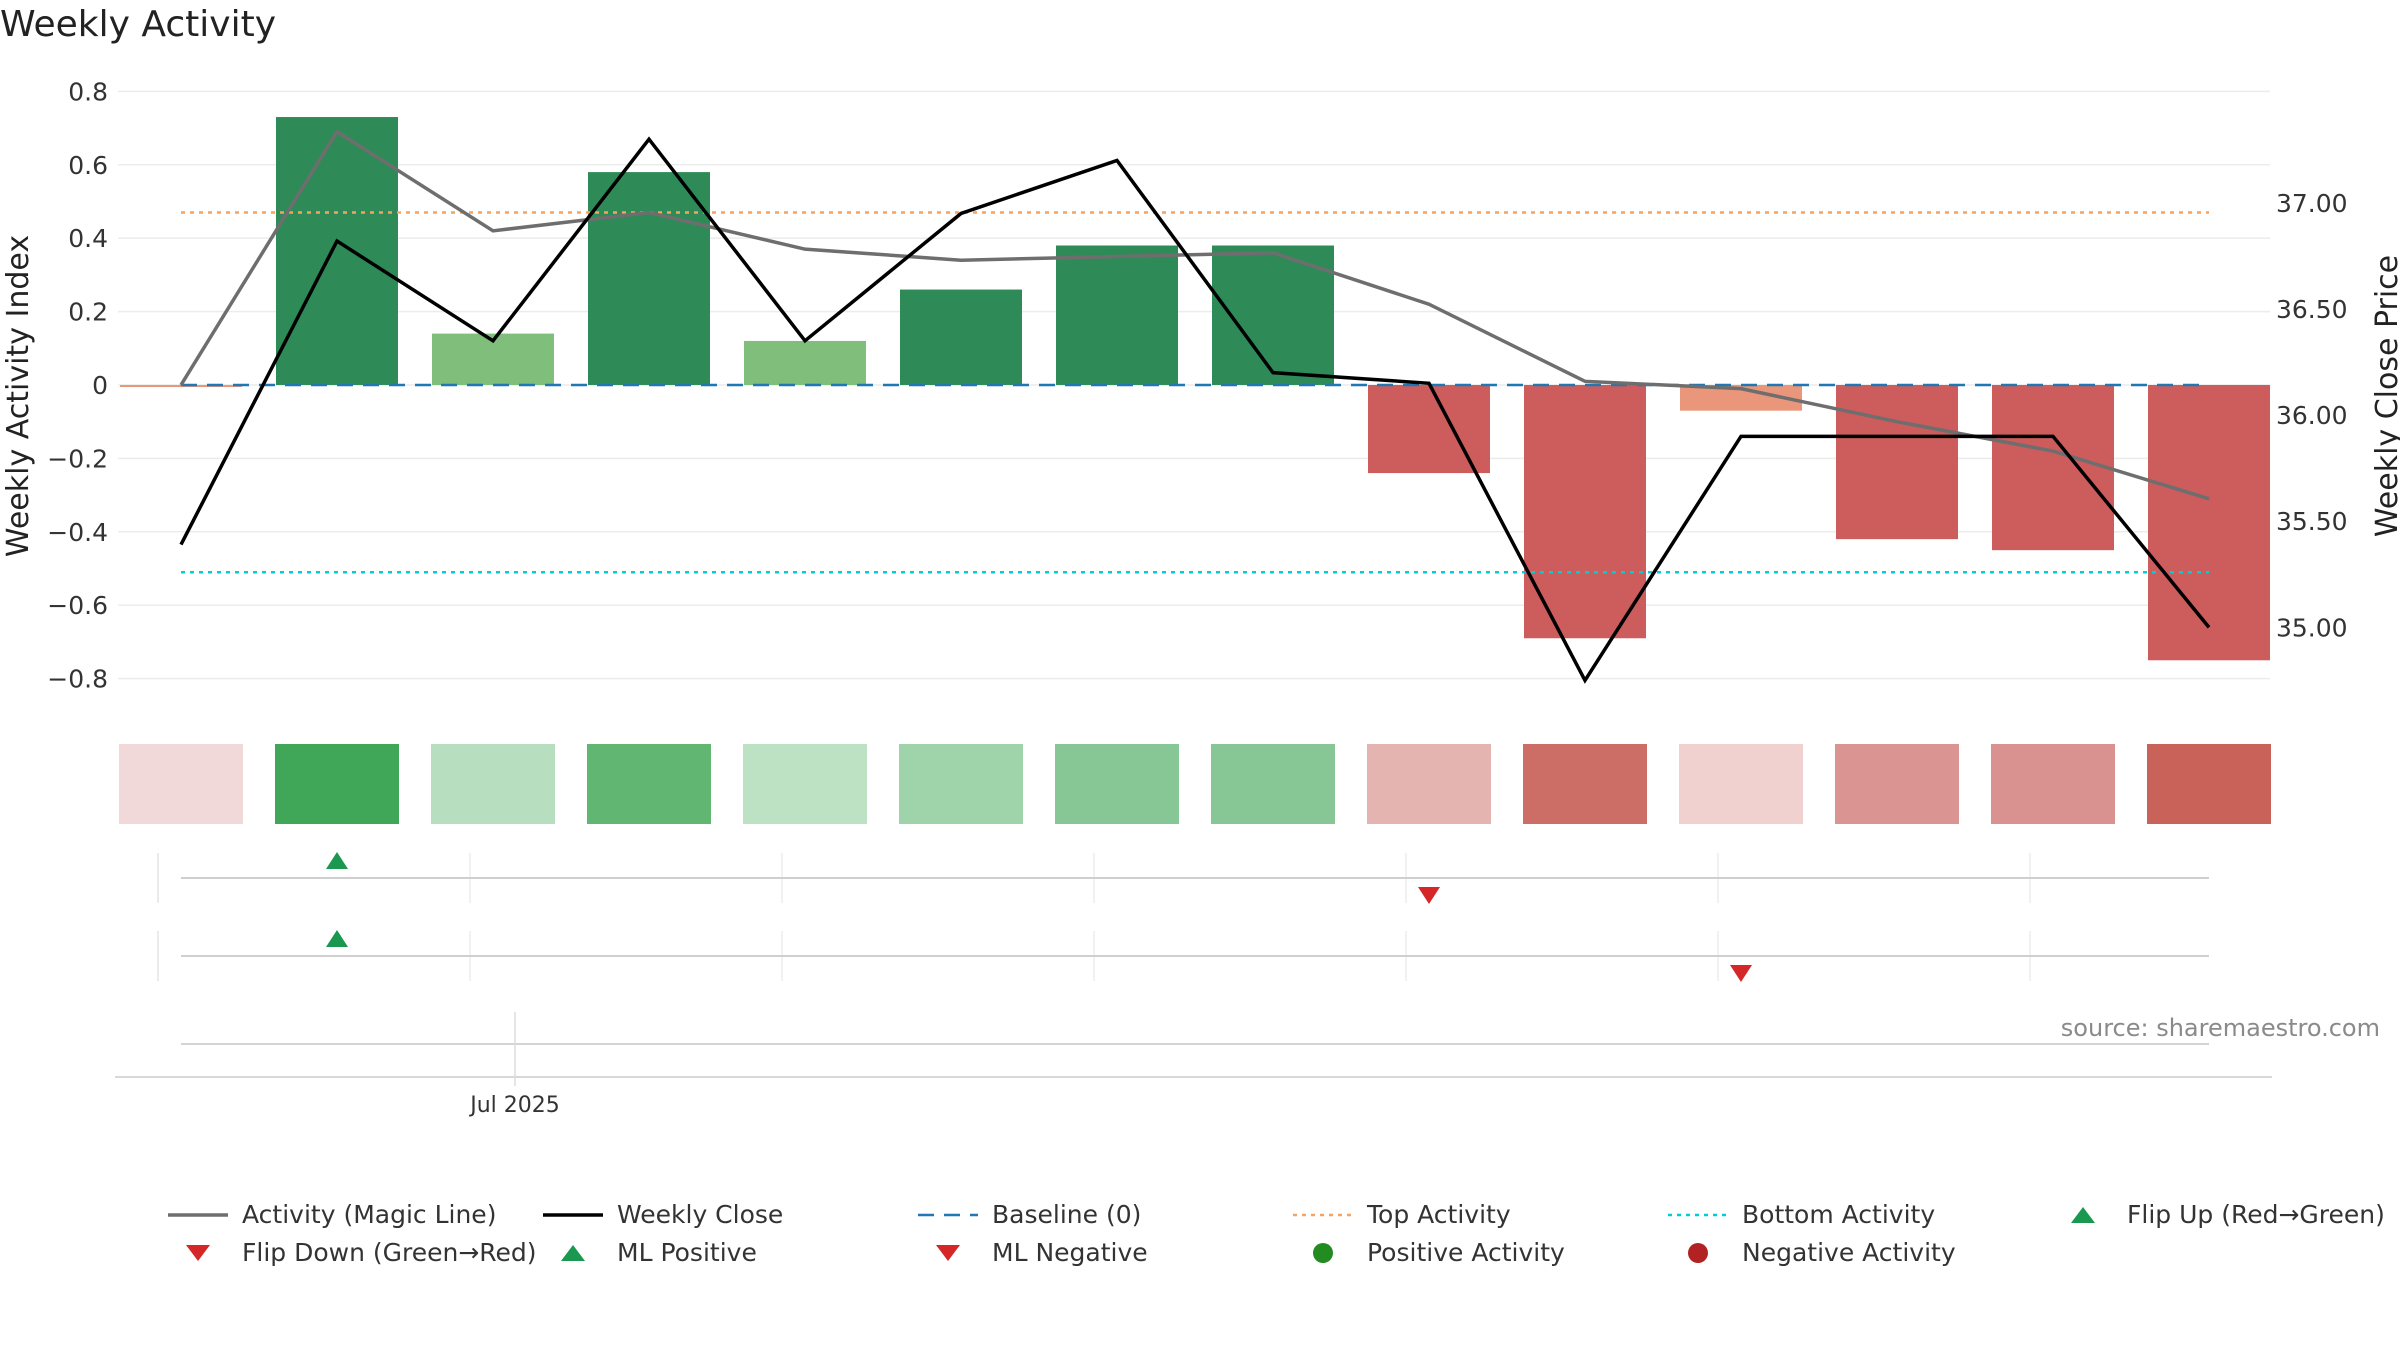 The height and width of the screenshot is (1350, 2400). I want to click on legend-label: Weekly Close, so click(700, 1214).